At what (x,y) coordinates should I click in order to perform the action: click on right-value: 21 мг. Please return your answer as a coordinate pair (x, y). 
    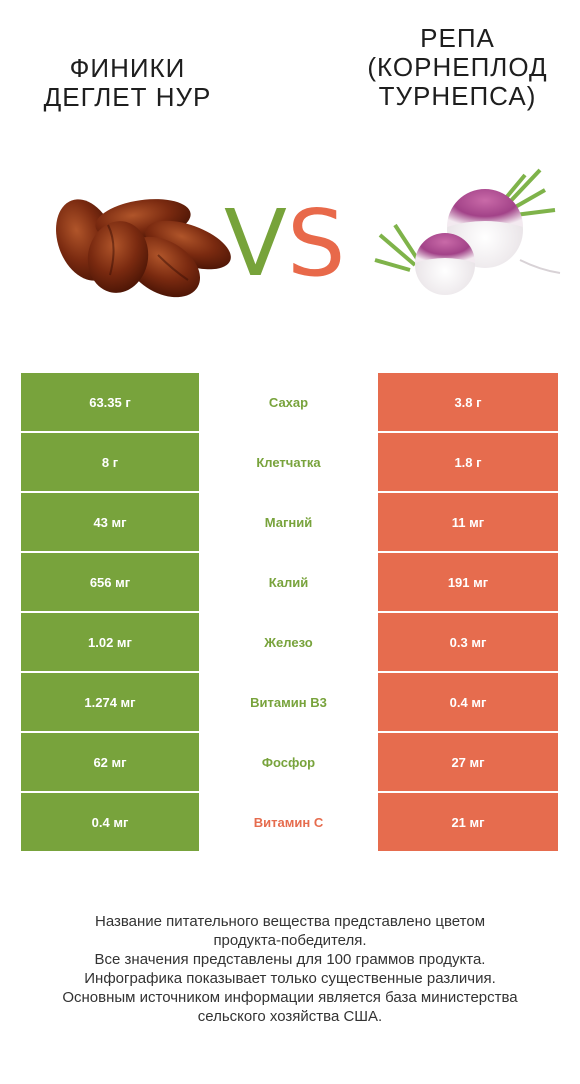
    Looking at the image, I should click on (468, 822).